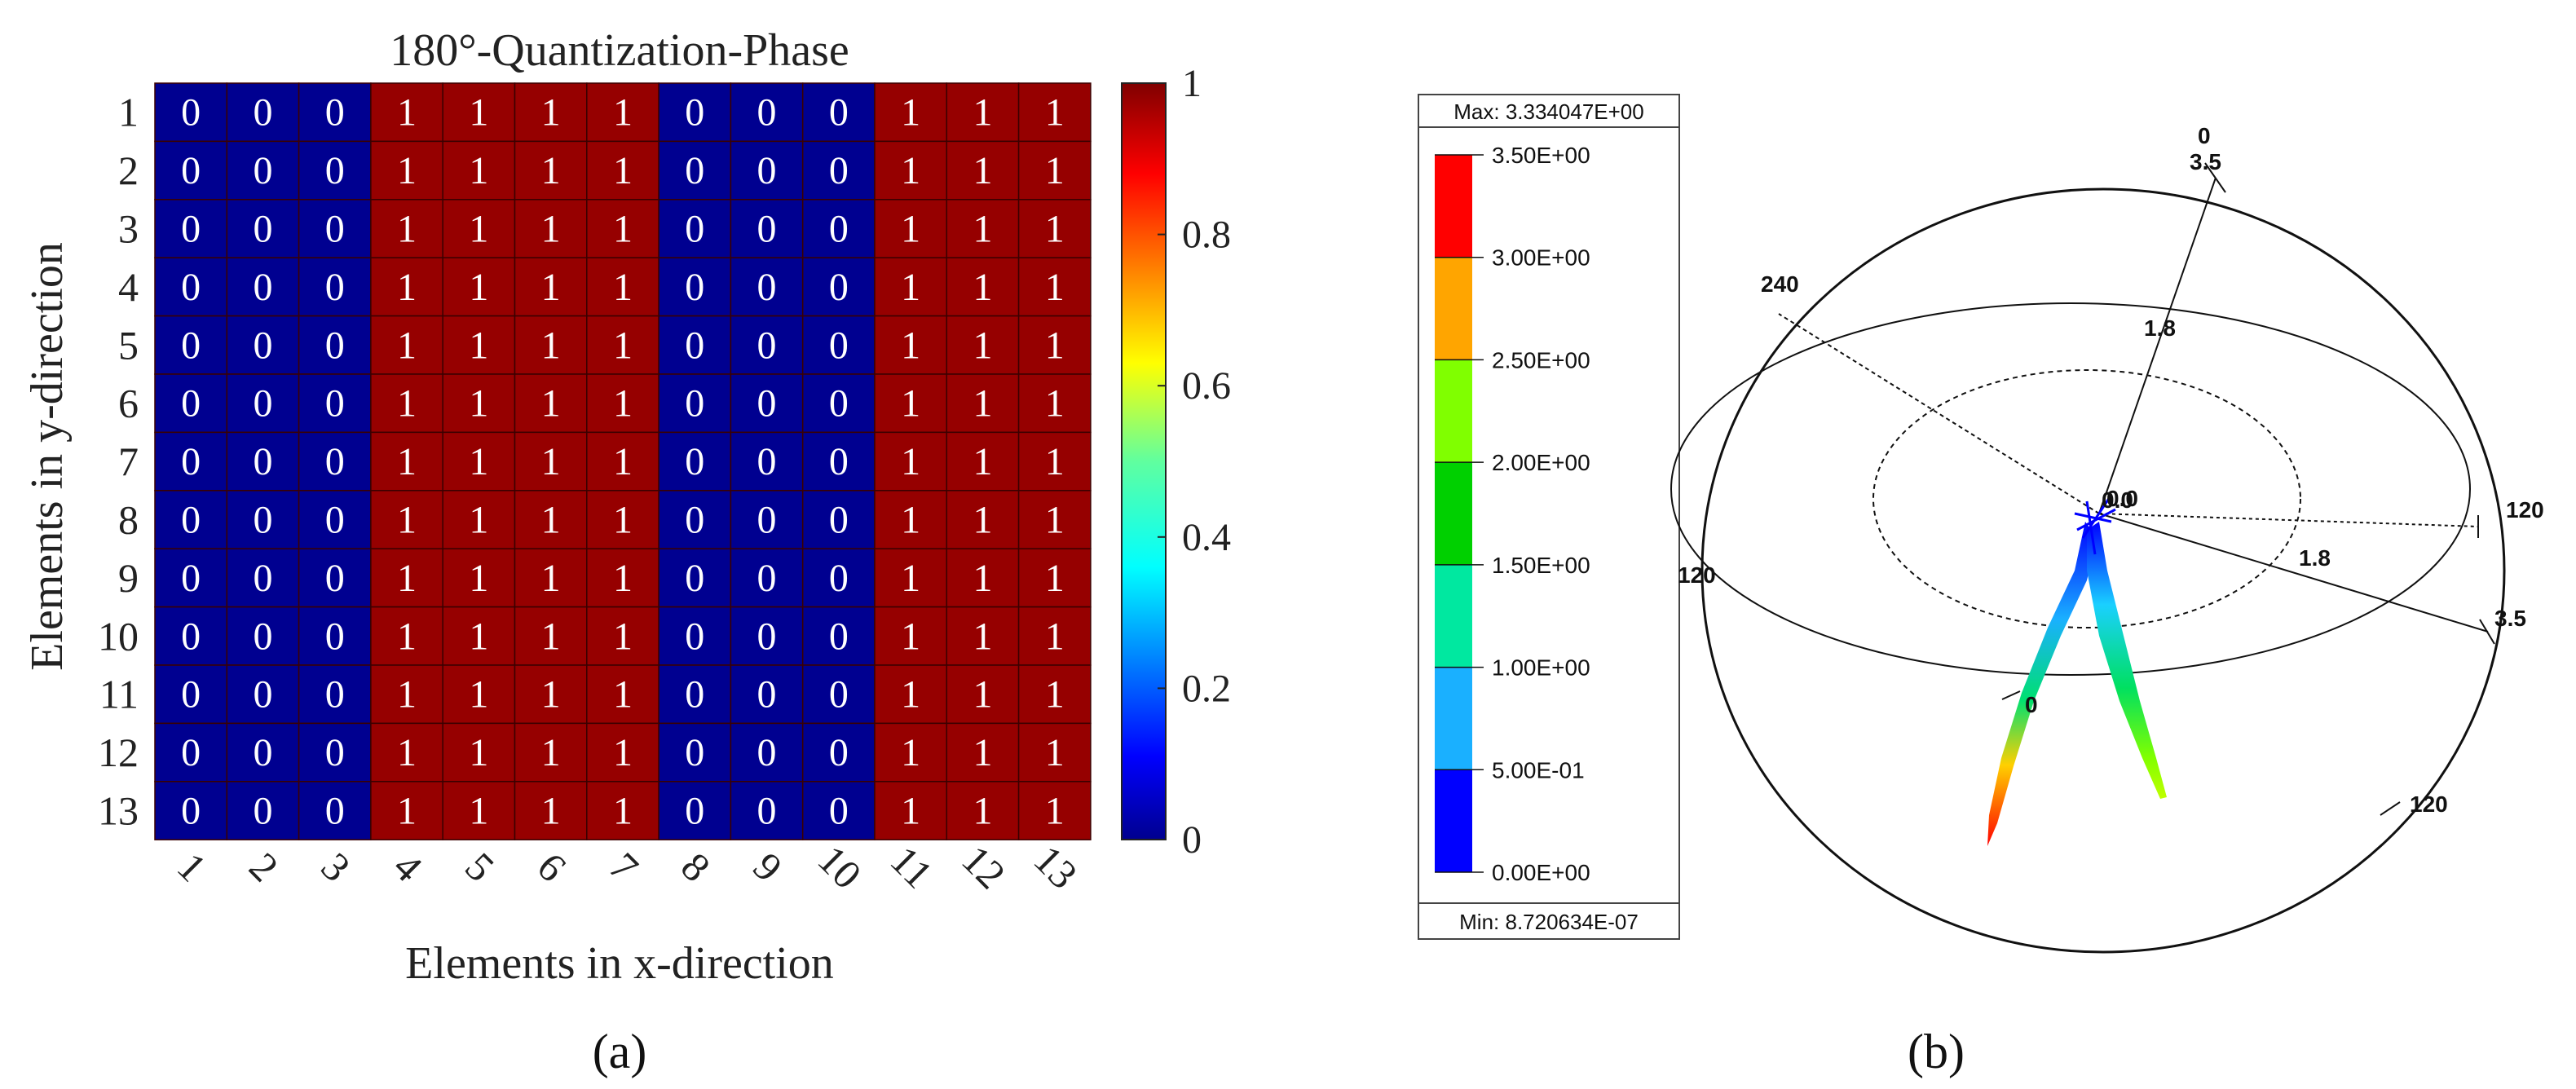  What do you see at coordinates (1192, 840) in the screenshot?
I see `colorbar-tick-label: 0` at bounding box center [1192, 840].